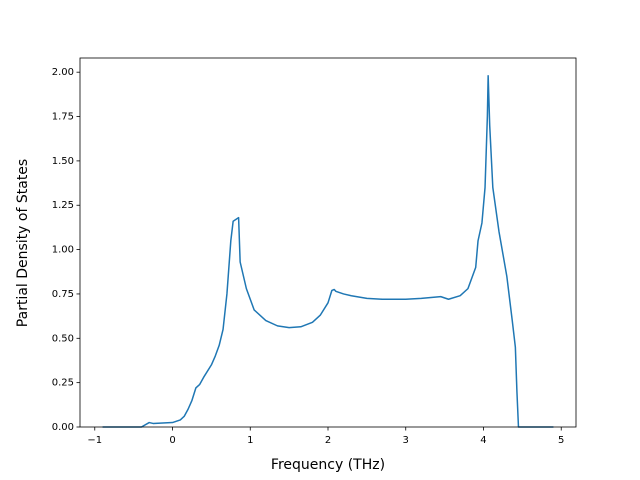 The width and height of the screenshot is (640, 480). Describe the element at coordinates (94, 440) in the screenshot. I see `x-tick-label: −1` at that location.